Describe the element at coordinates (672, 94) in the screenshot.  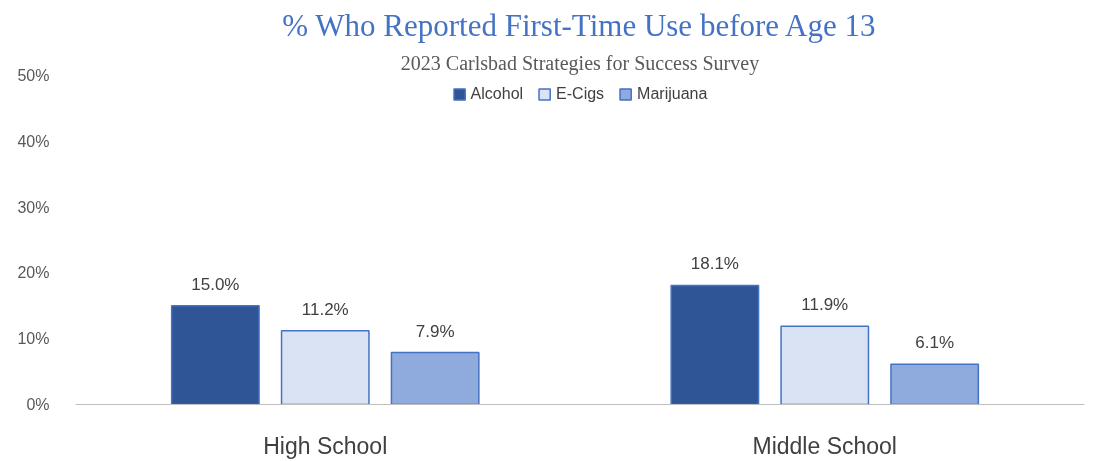
I see `legend-label: Marijuana` at that location.